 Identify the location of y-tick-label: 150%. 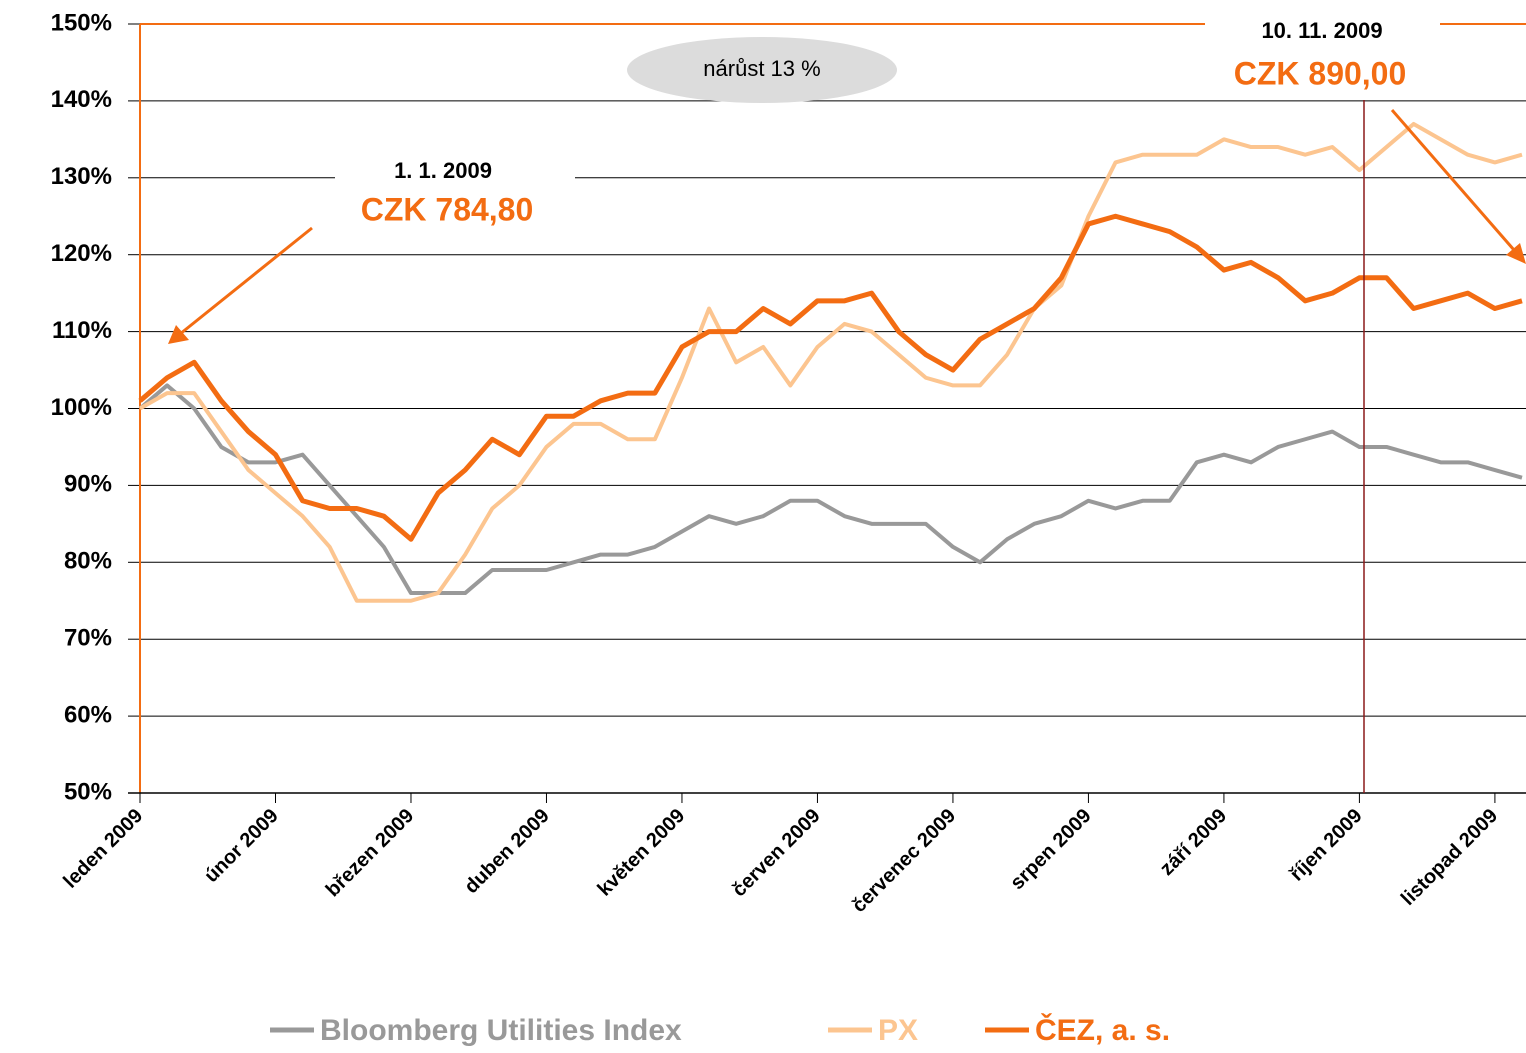
(81, 22).